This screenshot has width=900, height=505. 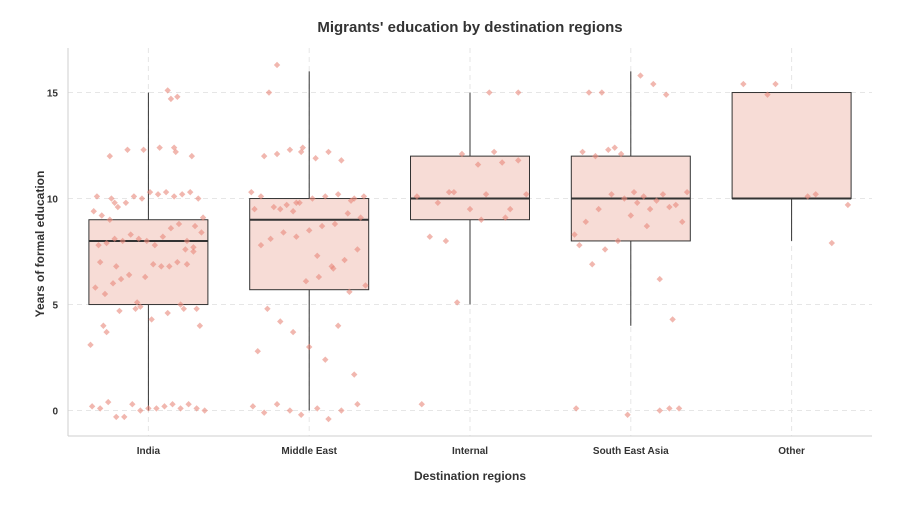 What do you see at coordinates (470, 451) in the screenshot?
I see `x-tick-label: Internal` at bounding box center [470, 451].